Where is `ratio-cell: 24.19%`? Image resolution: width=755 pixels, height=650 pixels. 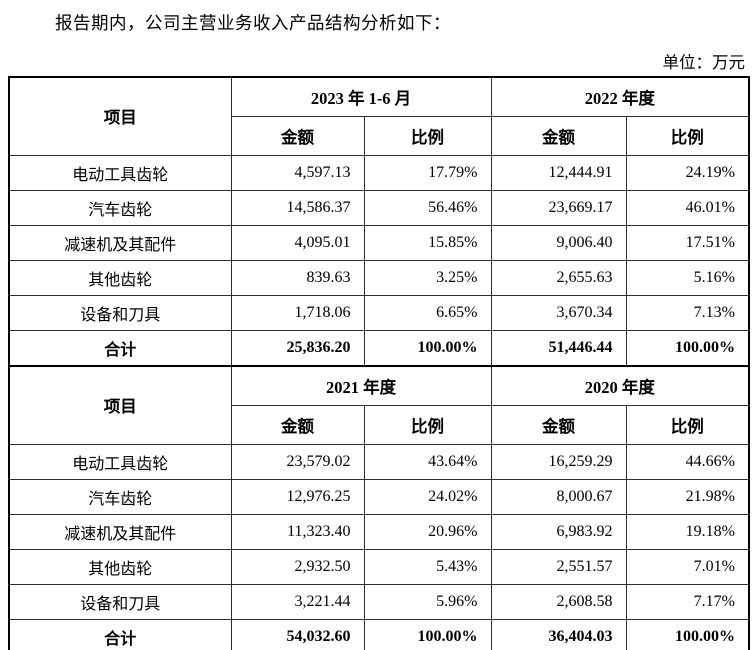
ratio-cell: 24.19% is located at coordinates (687, 172).